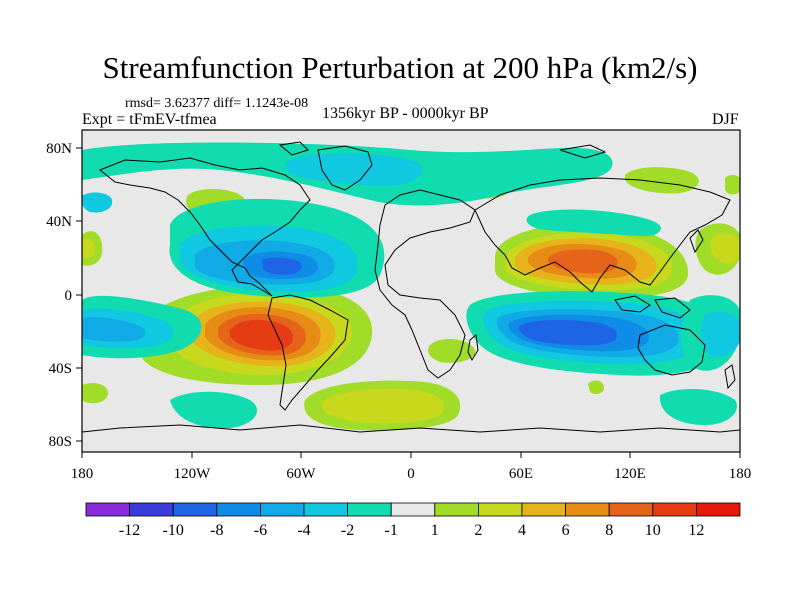 The image size is (800, 600). Describe the element at coordinates (413, 520) in the screenshot. I see `colorbar: -12 -10 -8 -6 -4 -2 -1 1 2 4 6 8 10 12` at that location.